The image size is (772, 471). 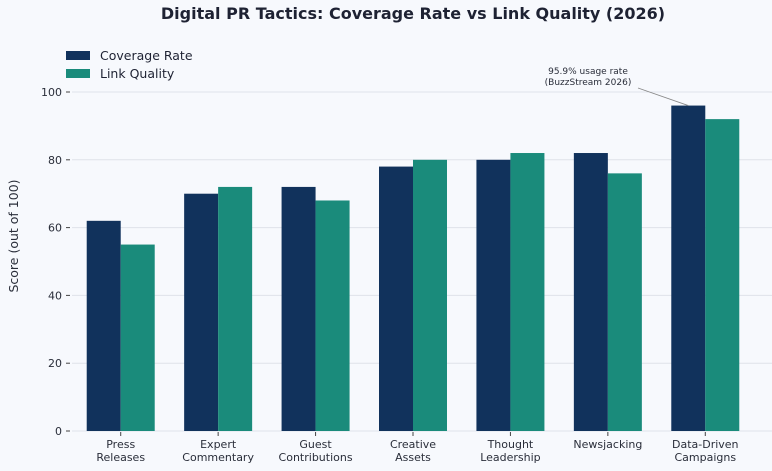 What do you see at coordinates (218, 451) in the screenshot?
I see `x-tick-label: Expert Commentary` at bounding box center [218, 451].